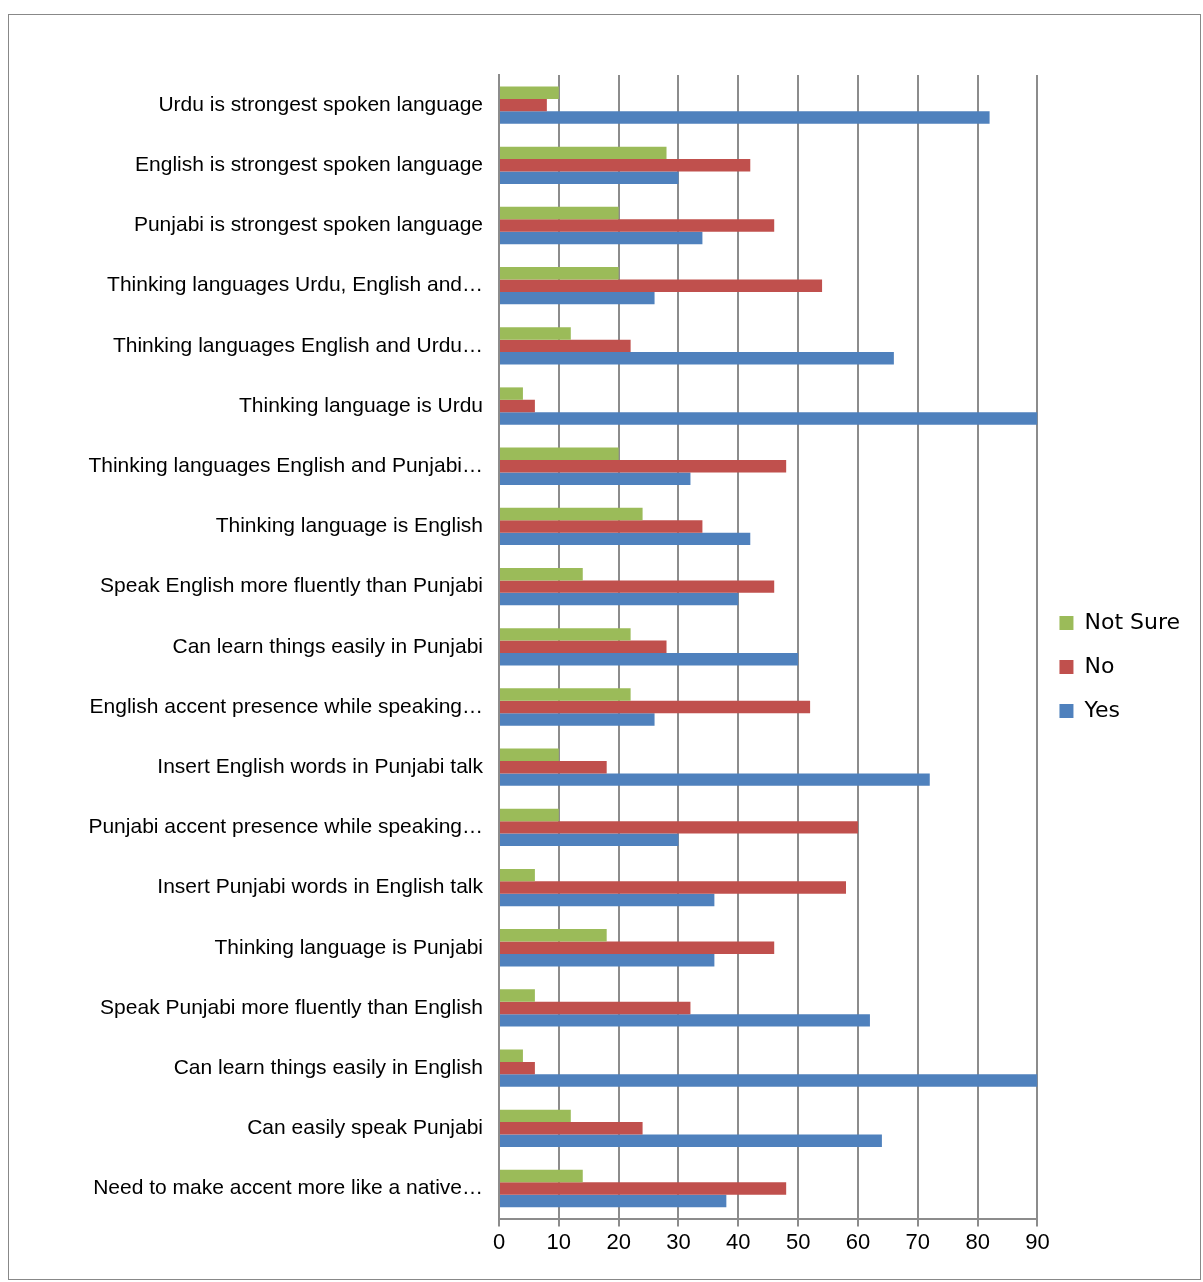 The width and height of the screenshot is (1203, 1282). Describe the element at coordinates (320, 765) in the screenshot. I see `y-tick-label: Insert English words in Punjabi talk` at that location.